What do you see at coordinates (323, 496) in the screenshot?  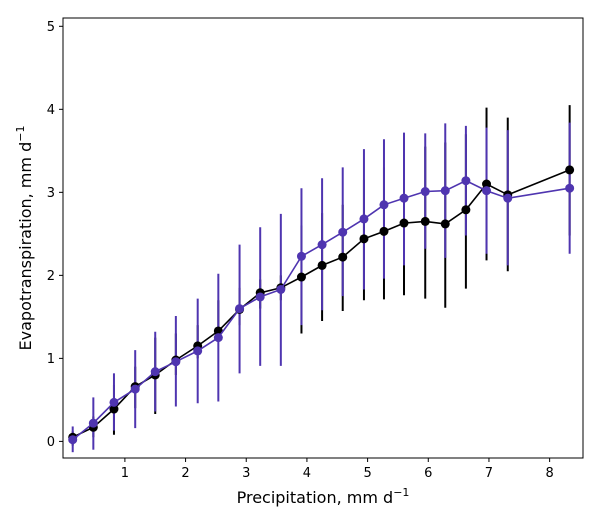 I see `x-axis-label: Precipitation, mm d−1` at bounding box center [323, 496].